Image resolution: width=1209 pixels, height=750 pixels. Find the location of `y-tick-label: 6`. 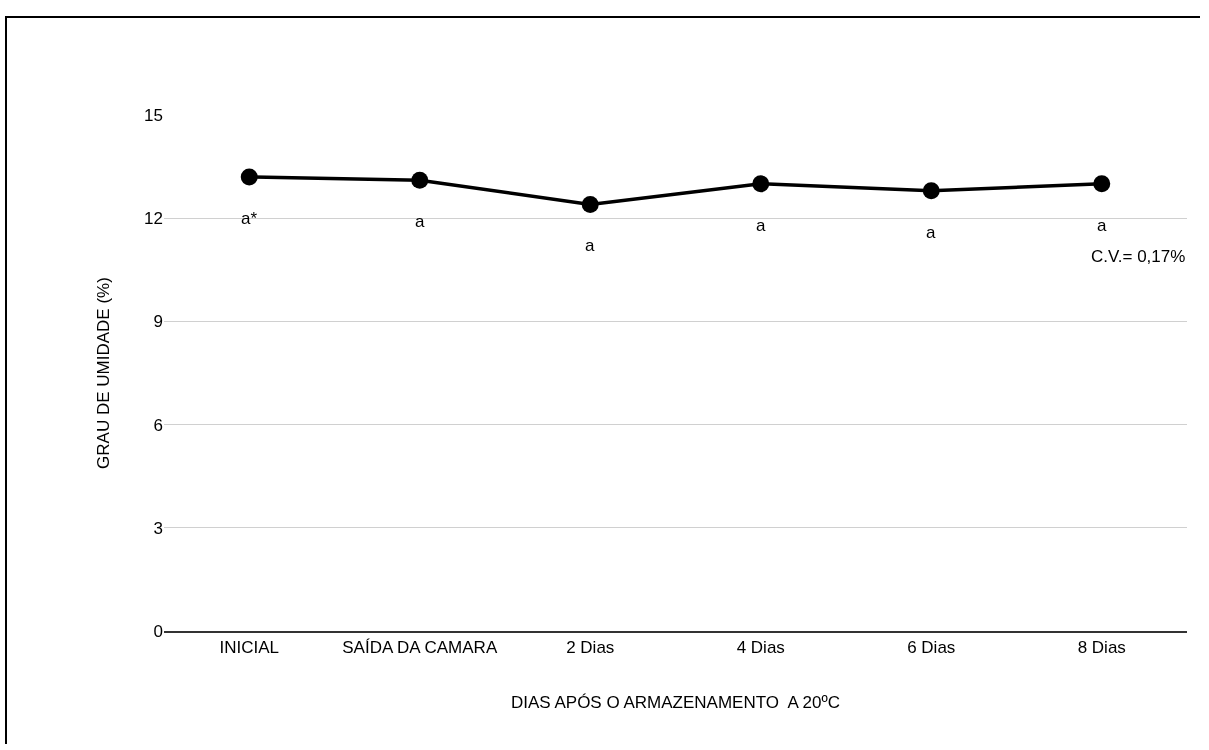

y-tick-label: 6 is located at coordinates (158, 425).